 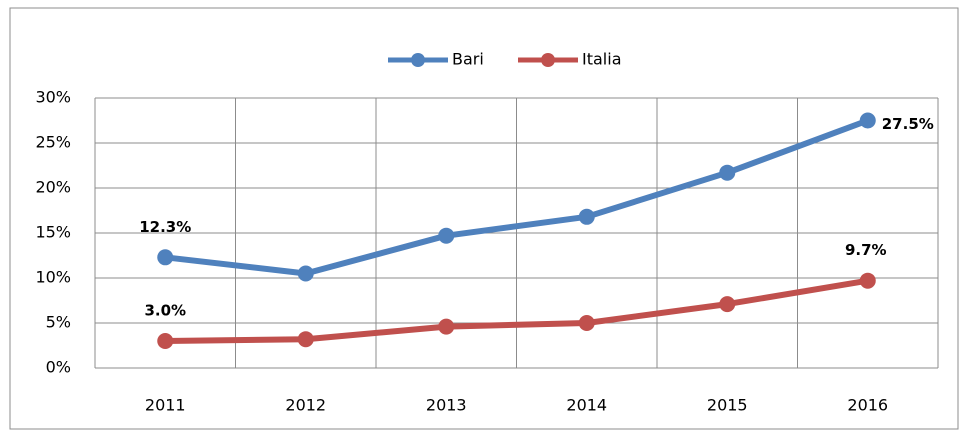 What do you see at coordinates (586, 405) in the screenshot?
I see `x-tick-label: 2014` at bounding box center [586, 405].